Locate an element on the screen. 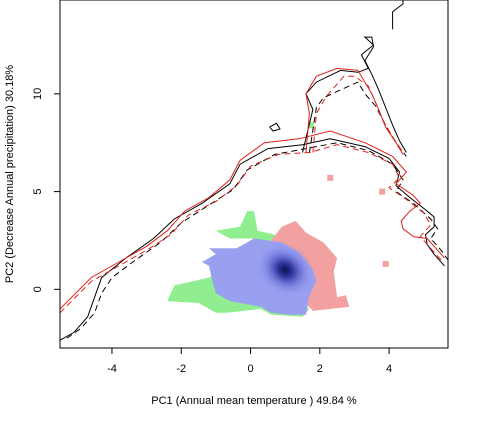 The width and height of the screenshot is (480, 422). x-tick-label: 0 is located at coordinates (250, 369).